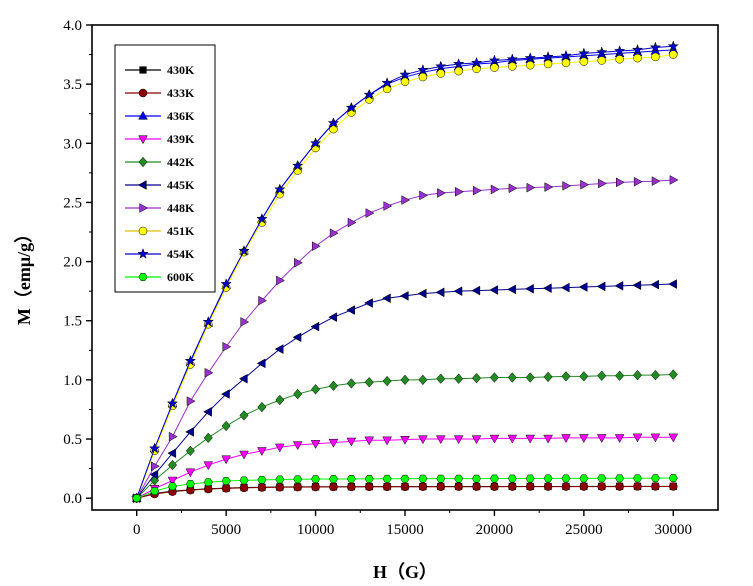 The height and width of the screenshot is (586, 753). I want to click on legend-marker-445k, so click(142, 185).